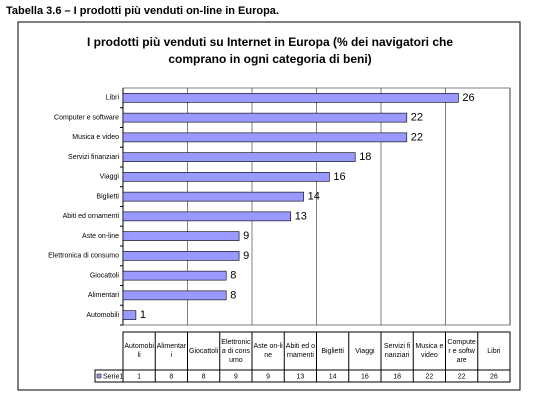 The width and height of the screenshot is (538, 401). Describe the element at coordinates (86, 117) in the screenshot. I see `y-tick-label: Computer e software` at that location.